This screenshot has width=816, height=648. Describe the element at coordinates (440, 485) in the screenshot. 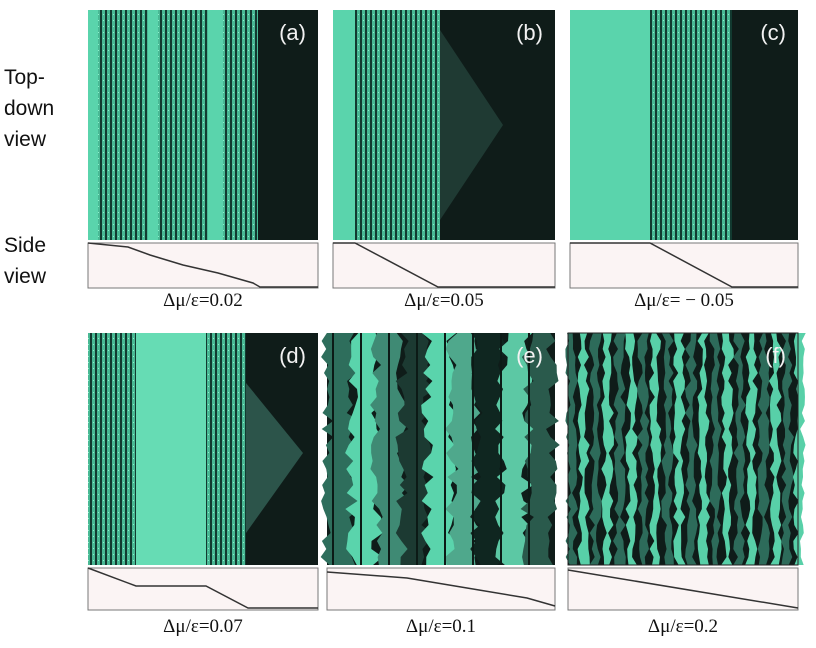

I see `panel: (e) Δμ/ε=0.1` at that location.